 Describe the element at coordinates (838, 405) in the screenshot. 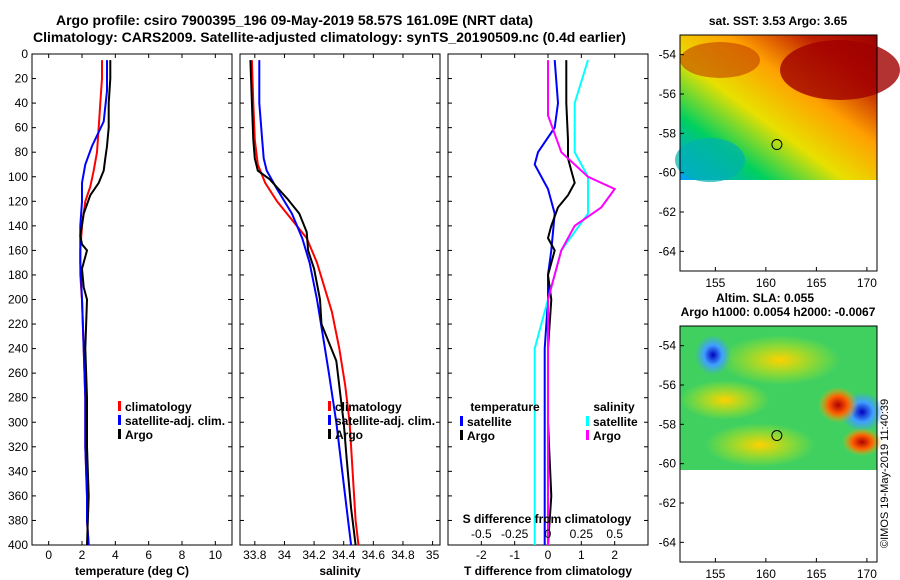

I see `sla-high-eddy` at that location.